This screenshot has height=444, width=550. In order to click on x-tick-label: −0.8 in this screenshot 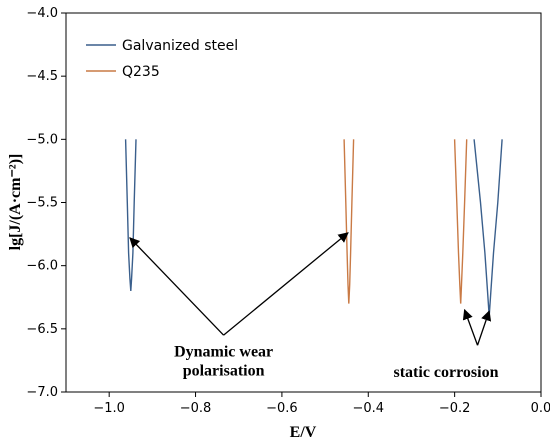, I will do `click(196, 408)`.